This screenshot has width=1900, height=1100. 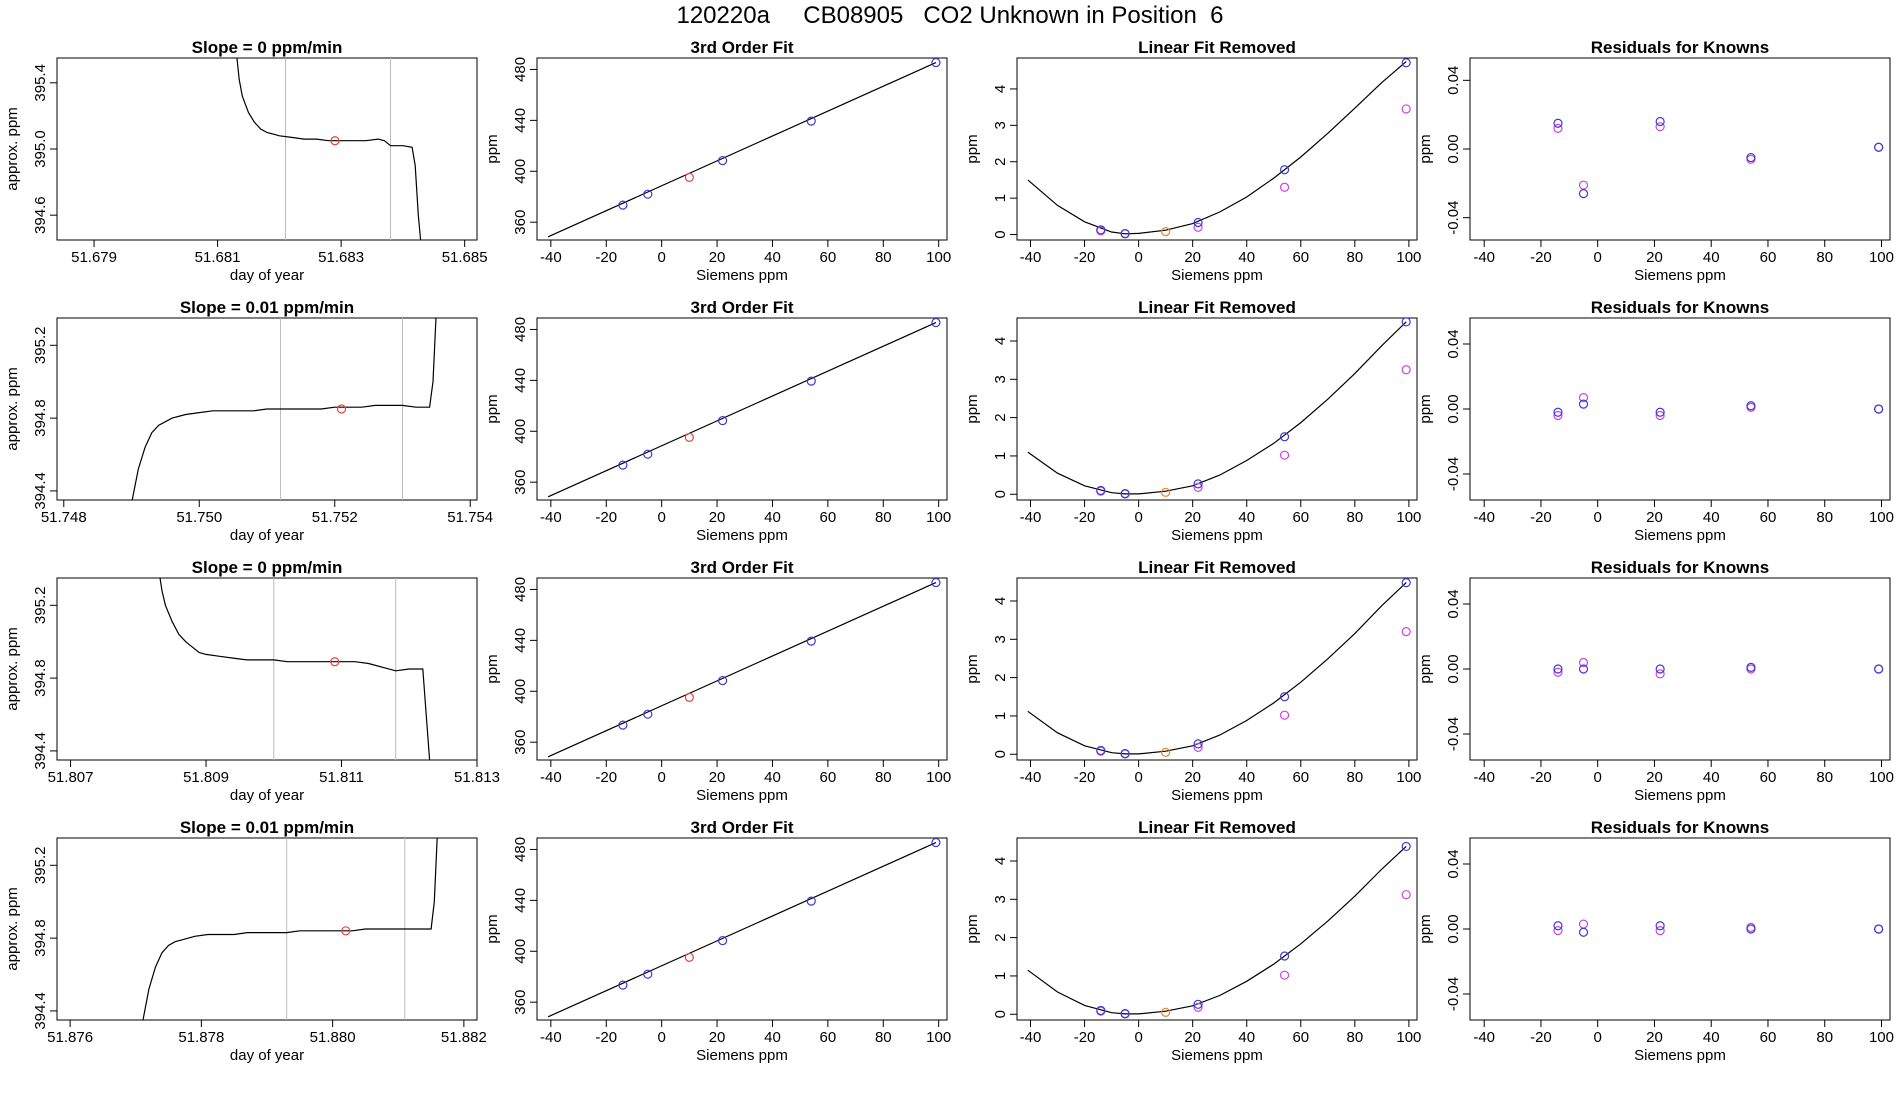 I want to click on panel-title: Linear Fit Removed, so click(x=1217, y=827).